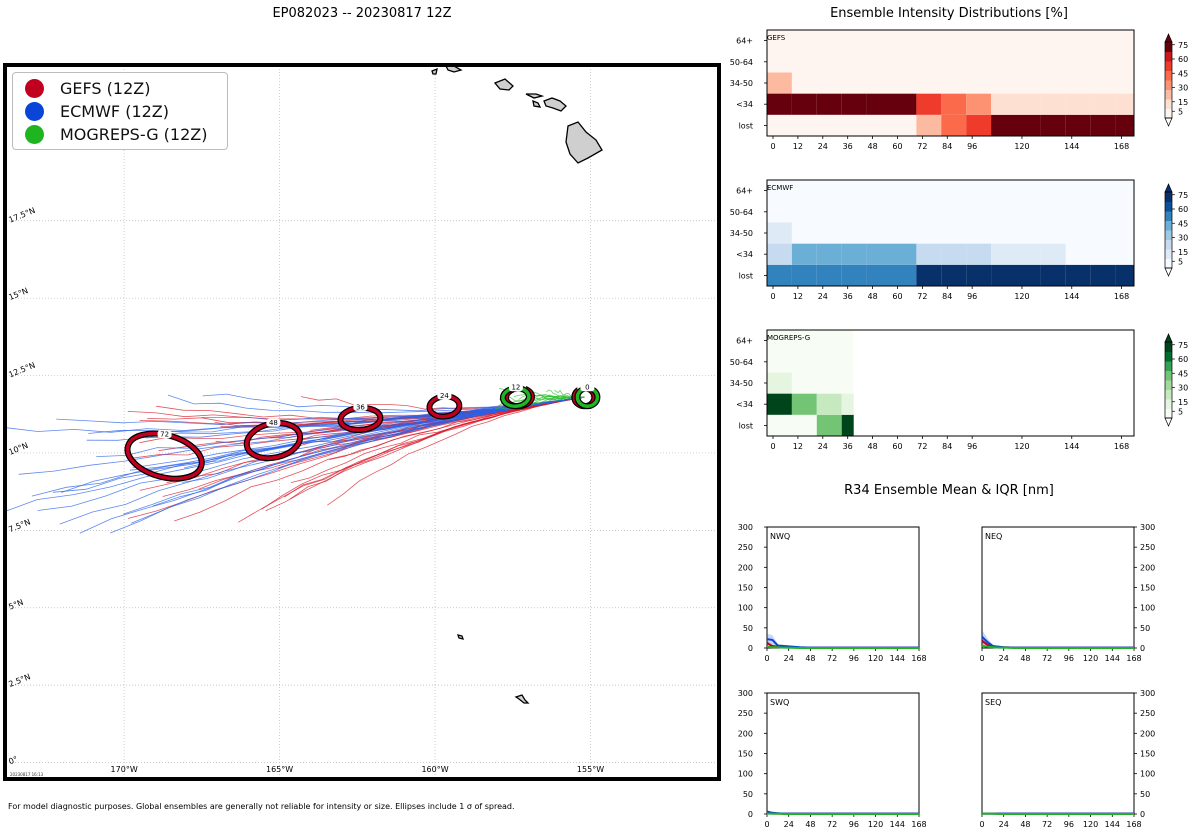  What do you see at coordinates (1021, 296) in the screenshot?
I see `heatmap-x-label: 120` at bounding box center [1021, 296].